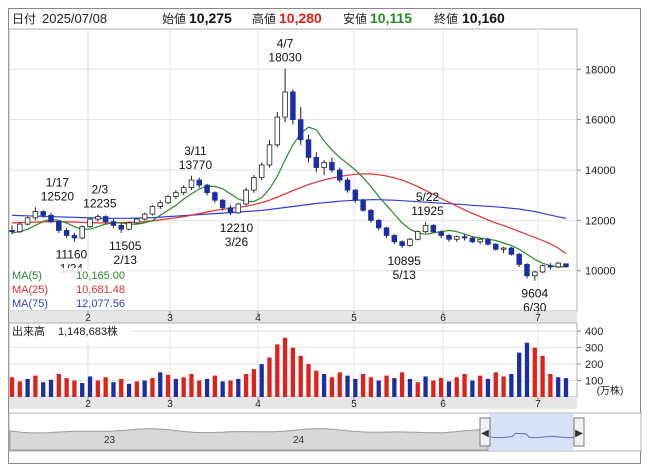 The height and width of the screenshot is (475, 653). Describe the element at coordinates (99, 189) in the screenshot. I see `annotation-date: 2/3` at that location.